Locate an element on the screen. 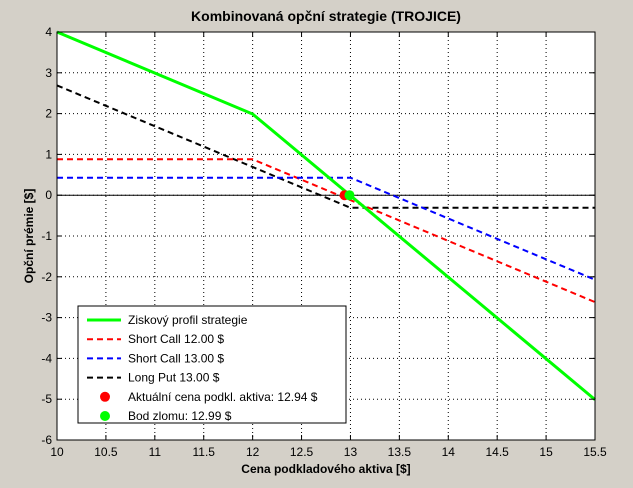 The width and height of the screenshot is (633, 488). y-tick-label: -2 is located at coordinates (46, 277).